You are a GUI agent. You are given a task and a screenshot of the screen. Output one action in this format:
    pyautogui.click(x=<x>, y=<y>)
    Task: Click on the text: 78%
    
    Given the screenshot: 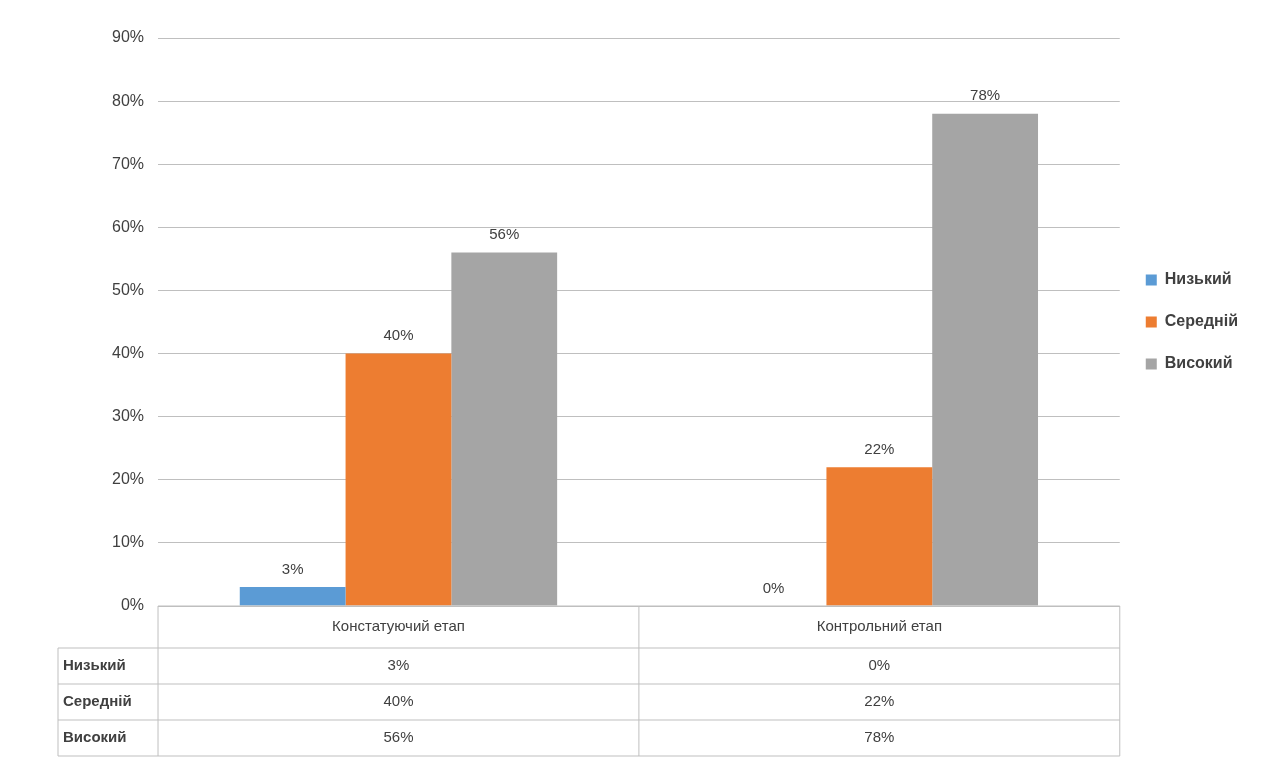 What is the action you would take?
    pyautogui.click(x=985, y=95)
    